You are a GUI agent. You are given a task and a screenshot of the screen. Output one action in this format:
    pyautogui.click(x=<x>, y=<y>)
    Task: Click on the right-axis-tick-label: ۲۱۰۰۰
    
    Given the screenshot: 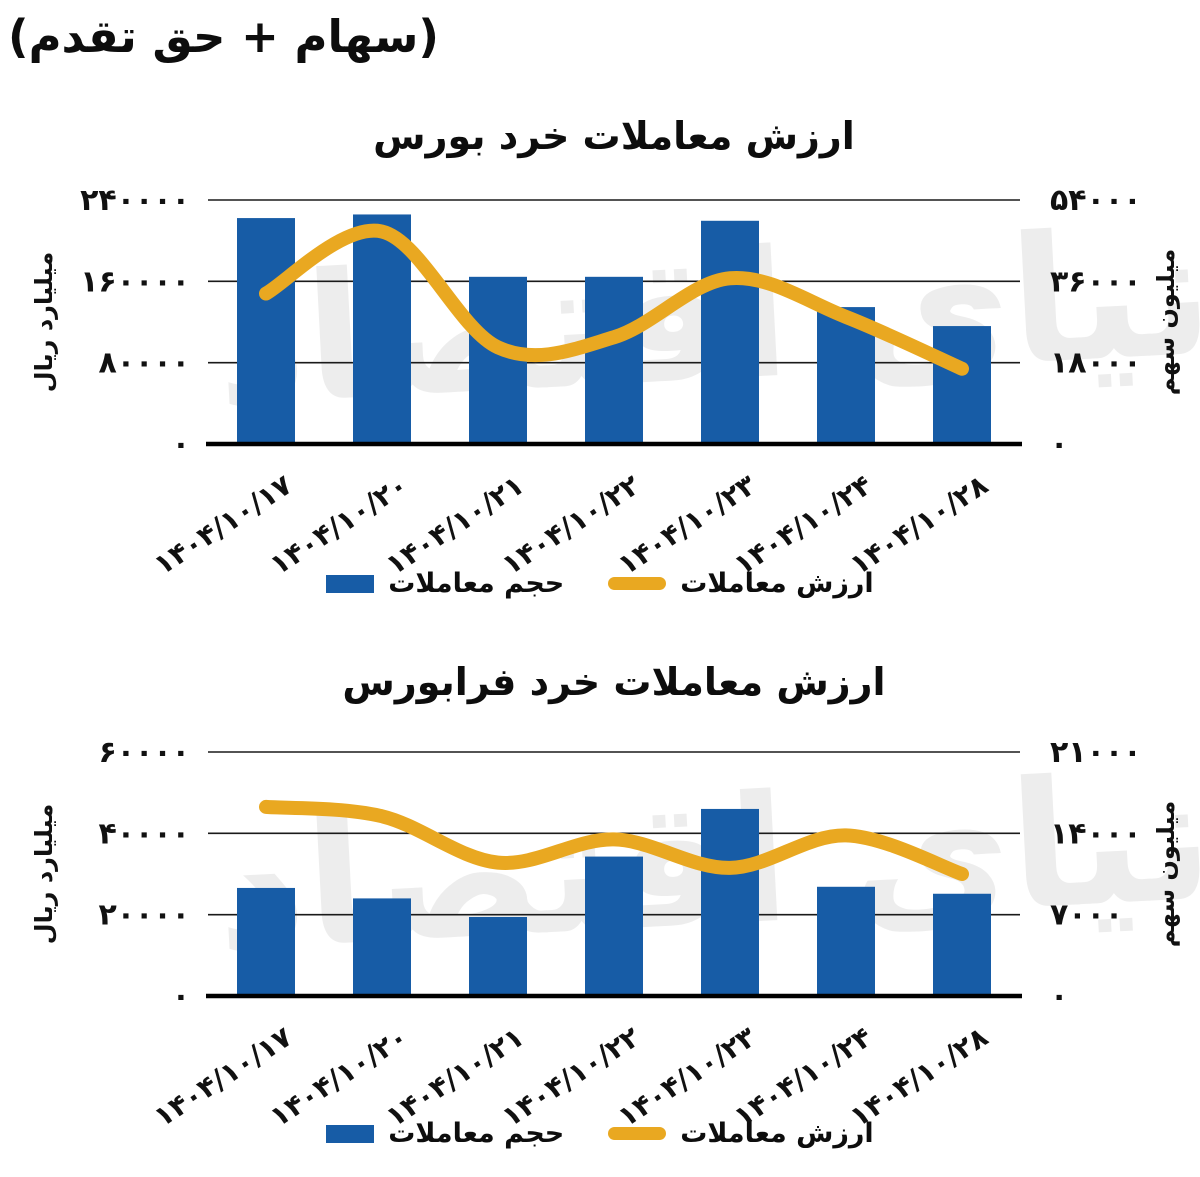 What is the action you would take?
    pyautogui.click(x=1096, y=752)
    